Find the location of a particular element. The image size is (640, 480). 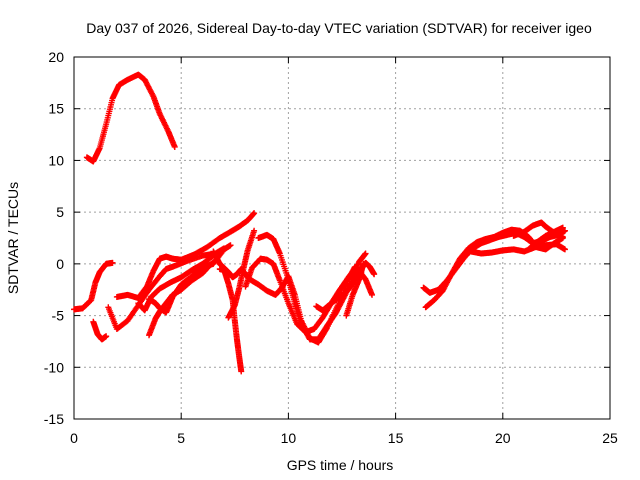

series-arc-i is located at coordinates (241, 274).